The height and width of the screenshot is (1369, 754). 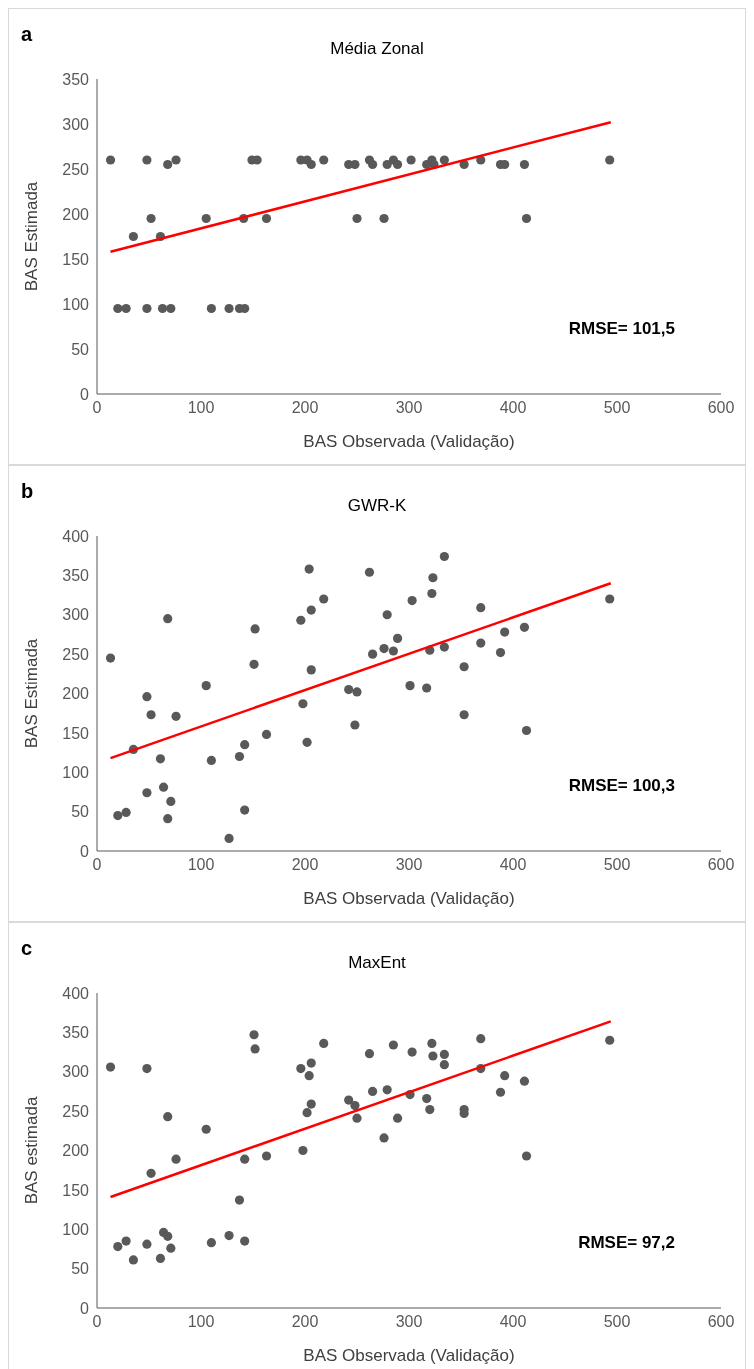 What do you see at coordinates (32, 693) in the screenshot?
I see `y-axis-title: BAS Estimada` at bounding box center [32, 693].